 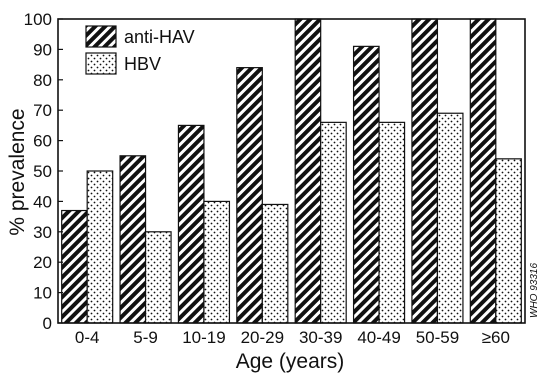 I want to click on x-tick-label: 20-29, so click(x=262, y=337).